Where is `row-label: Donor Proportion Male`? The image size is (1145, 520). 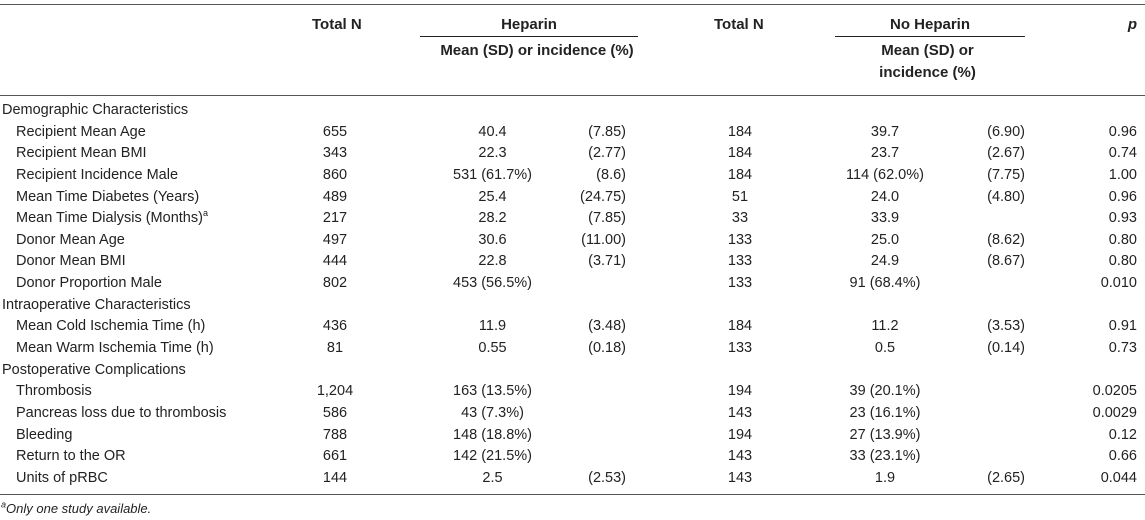 row-label: Donor Proportion Male is located at coordinates (89, 284).